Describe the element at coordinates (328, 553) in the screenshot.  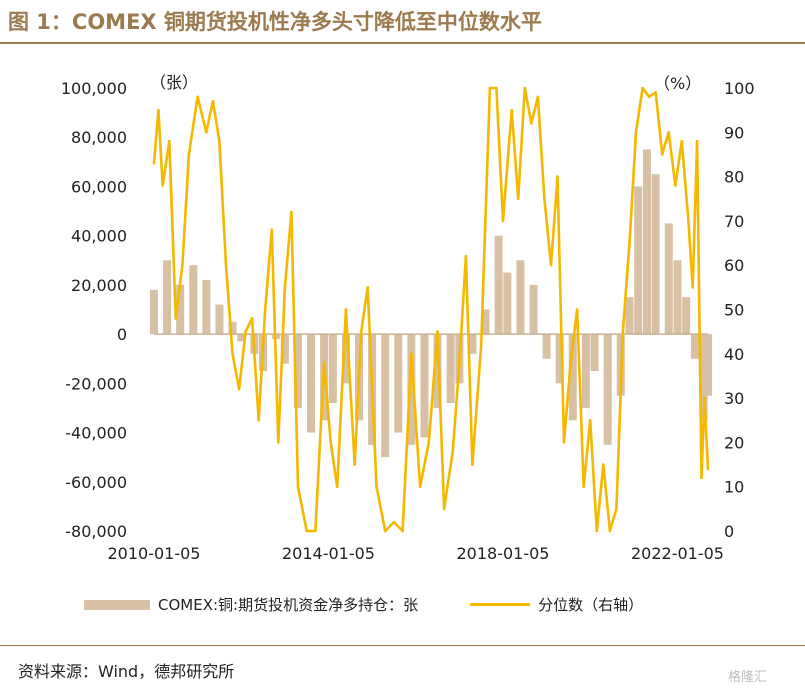
I see `x-tick-1: 2014-01-05` at that location.